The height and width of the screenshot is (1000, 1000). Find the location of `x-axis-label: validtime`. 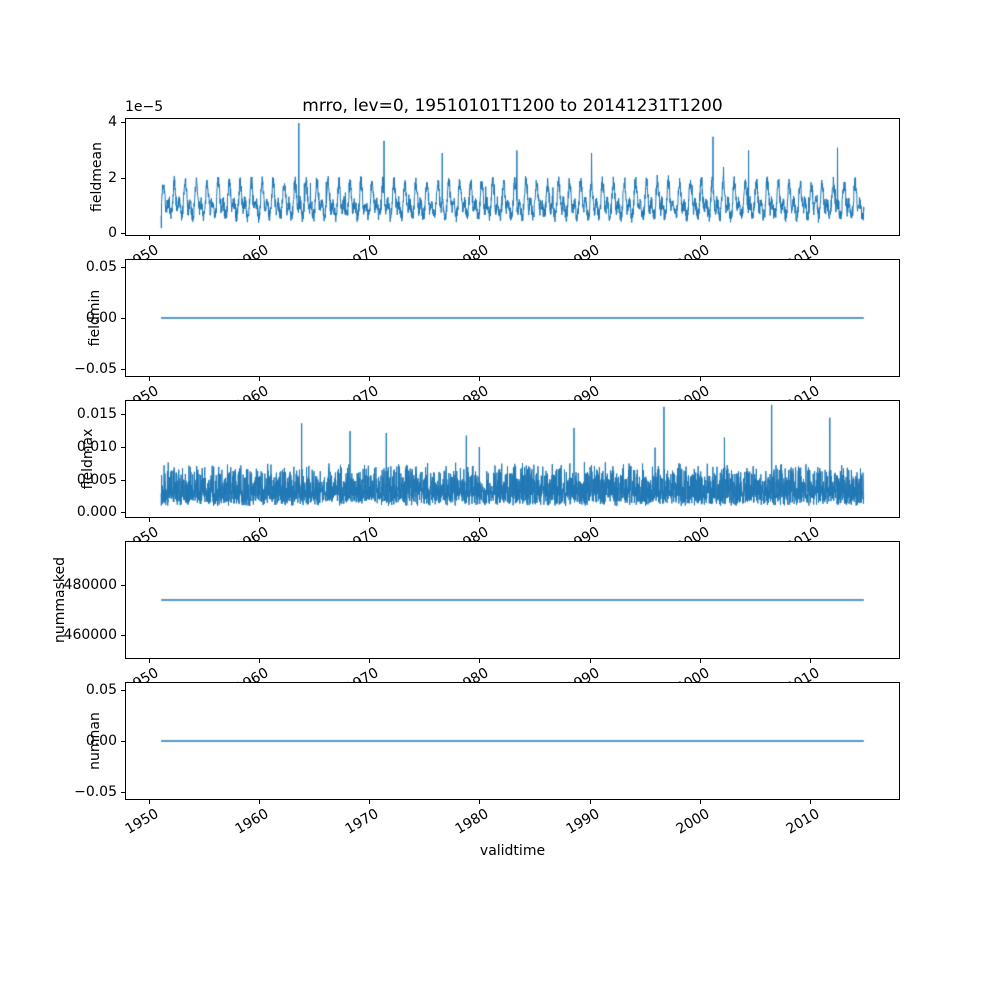

x-axis-label: validtime is located at coordinates (512, 851).